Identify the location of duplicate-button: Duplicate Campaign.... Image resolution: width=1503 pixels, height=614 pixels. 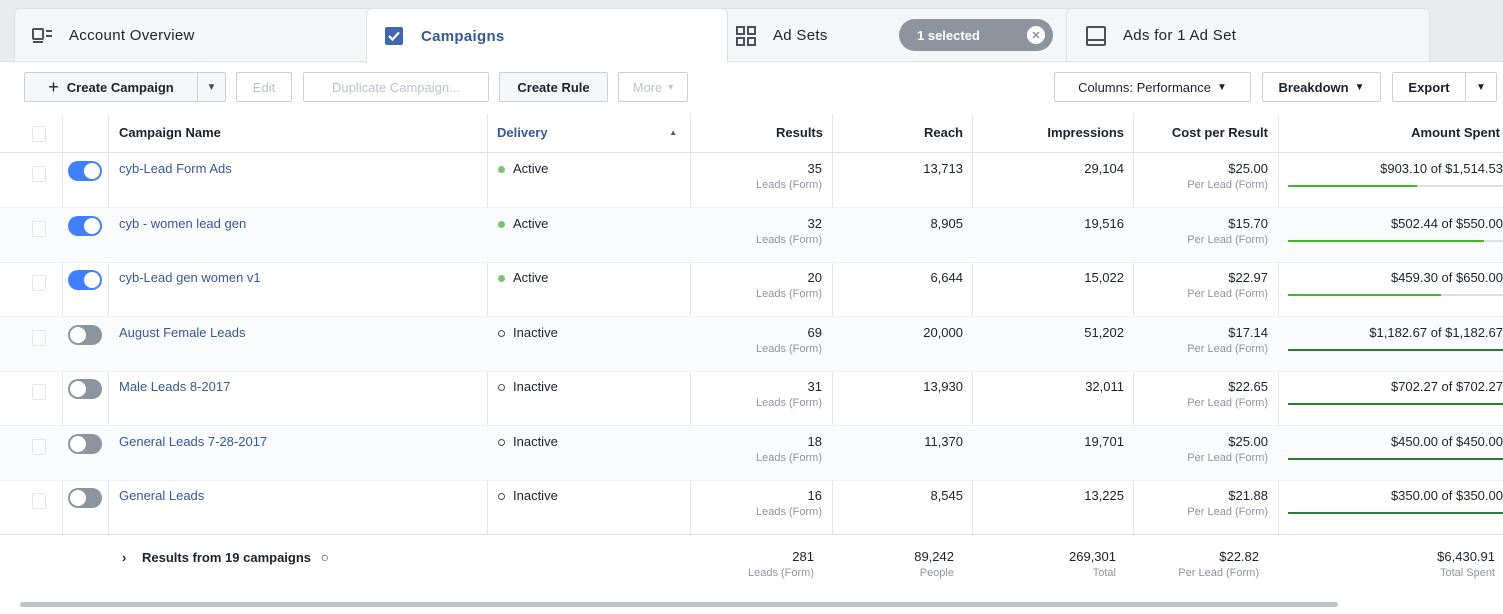
(396, 87).